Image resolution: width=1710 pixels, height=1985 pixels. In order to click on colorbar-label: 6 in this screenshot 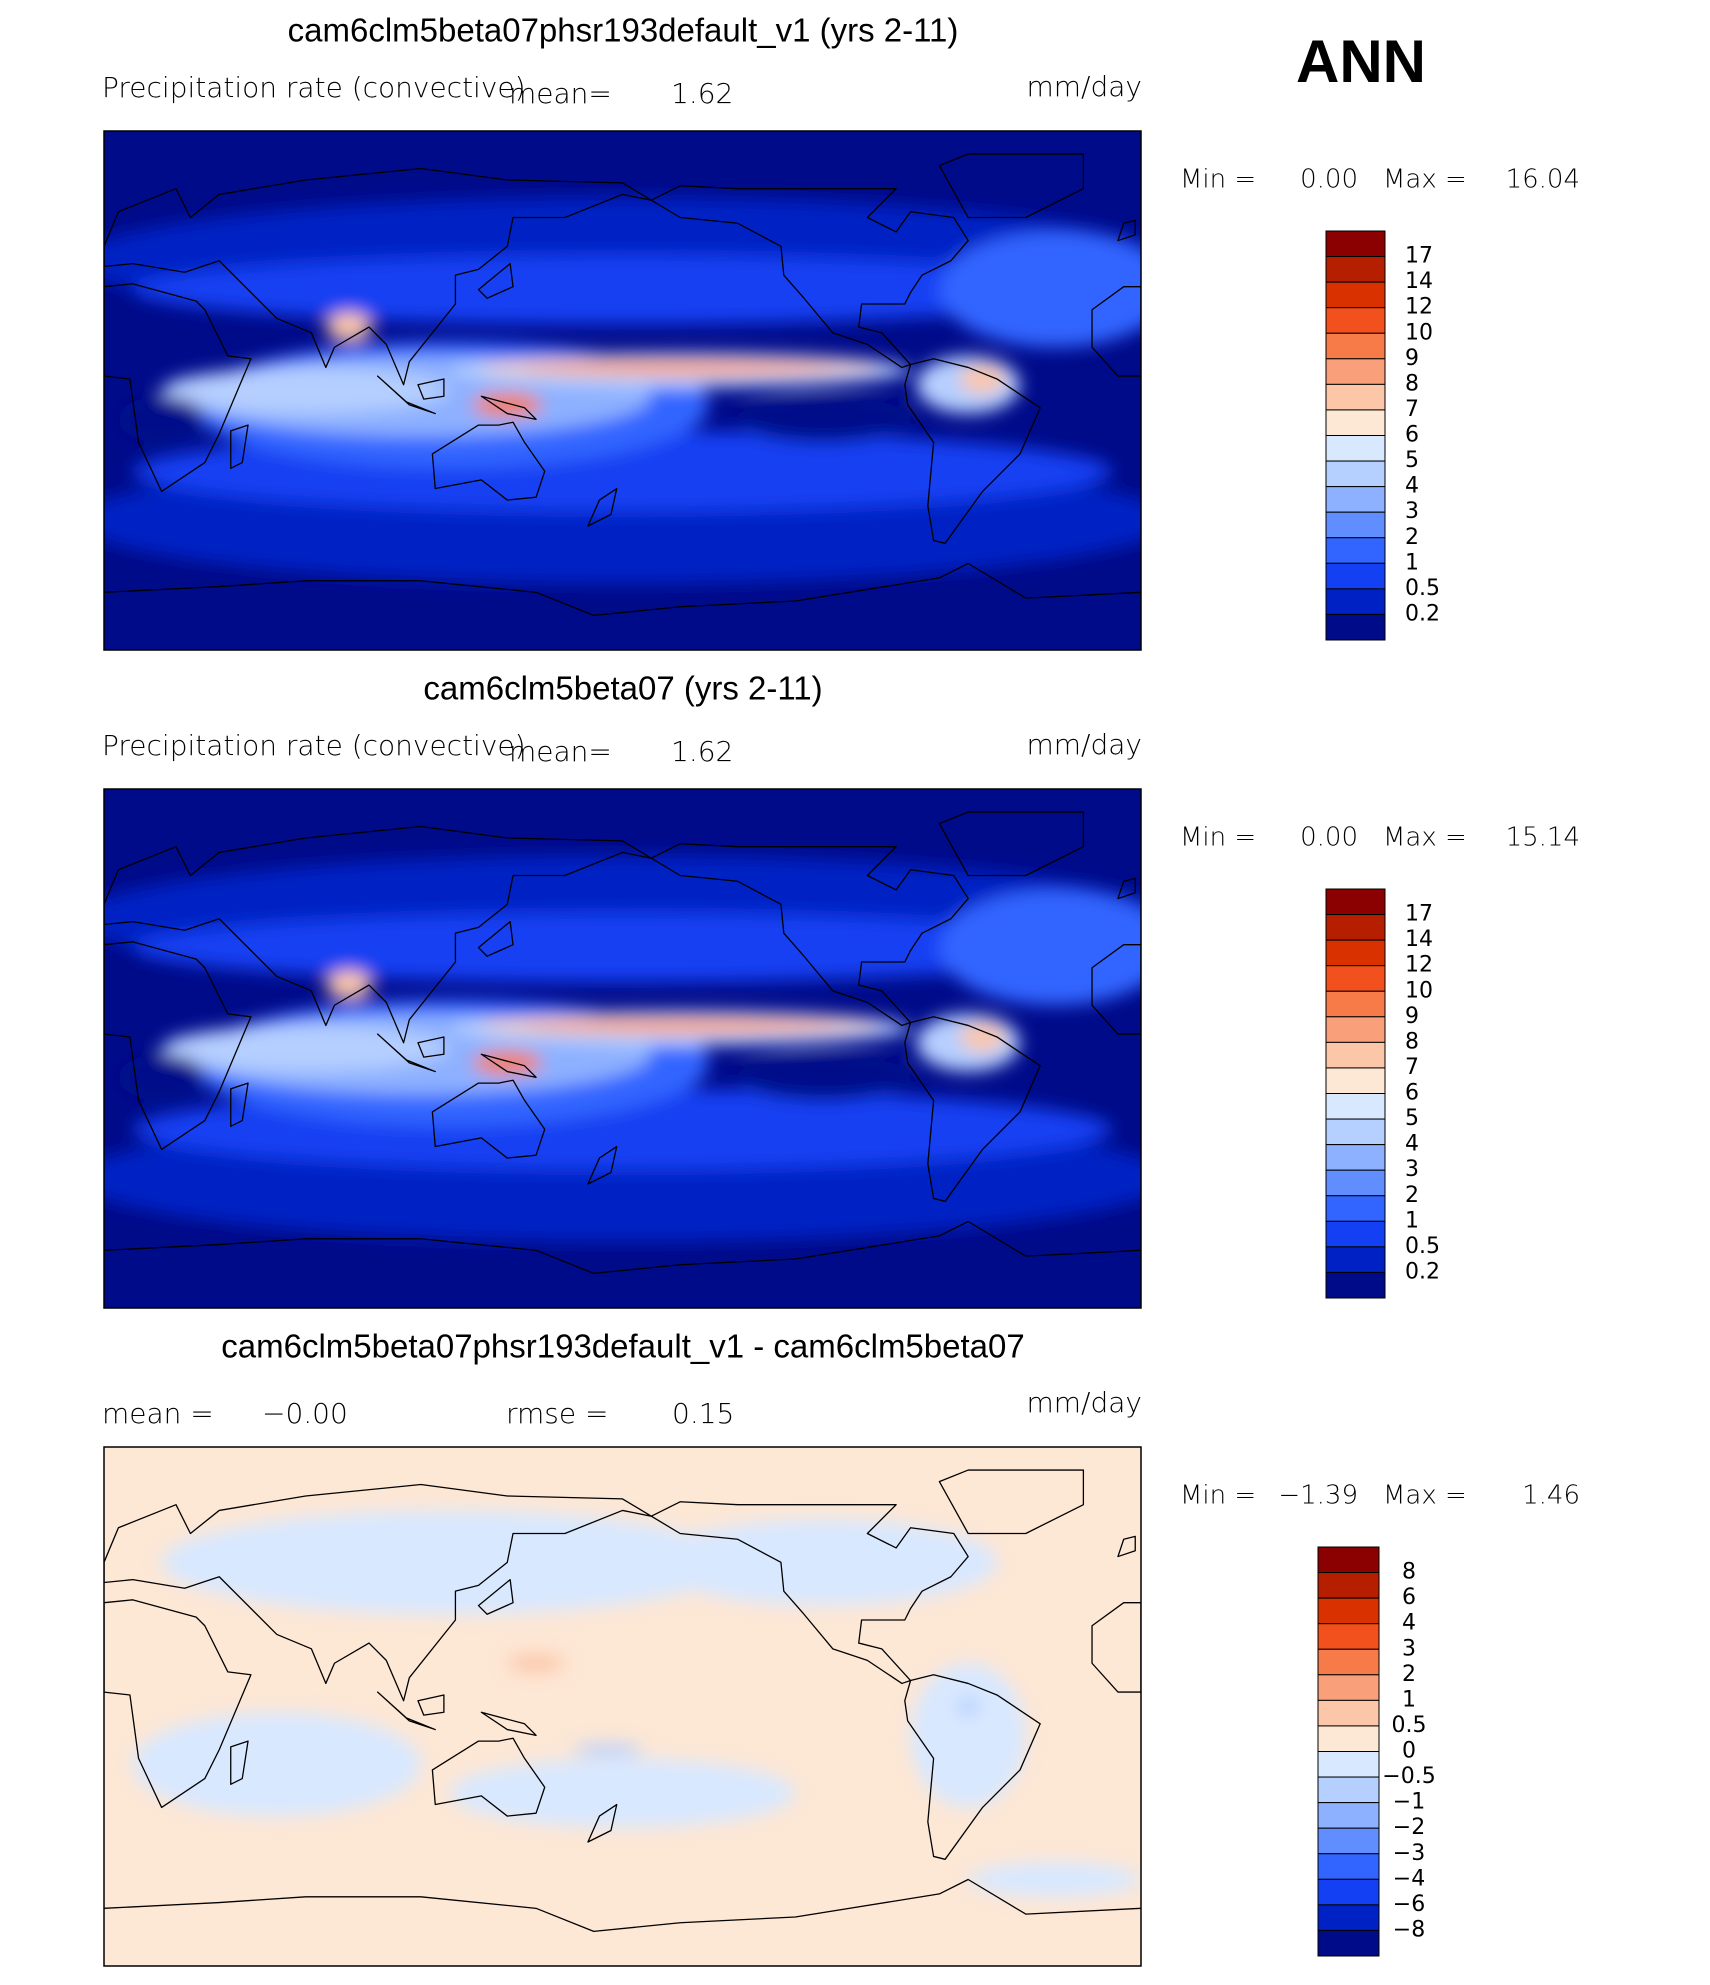, I will do `click(1412, 435)`.